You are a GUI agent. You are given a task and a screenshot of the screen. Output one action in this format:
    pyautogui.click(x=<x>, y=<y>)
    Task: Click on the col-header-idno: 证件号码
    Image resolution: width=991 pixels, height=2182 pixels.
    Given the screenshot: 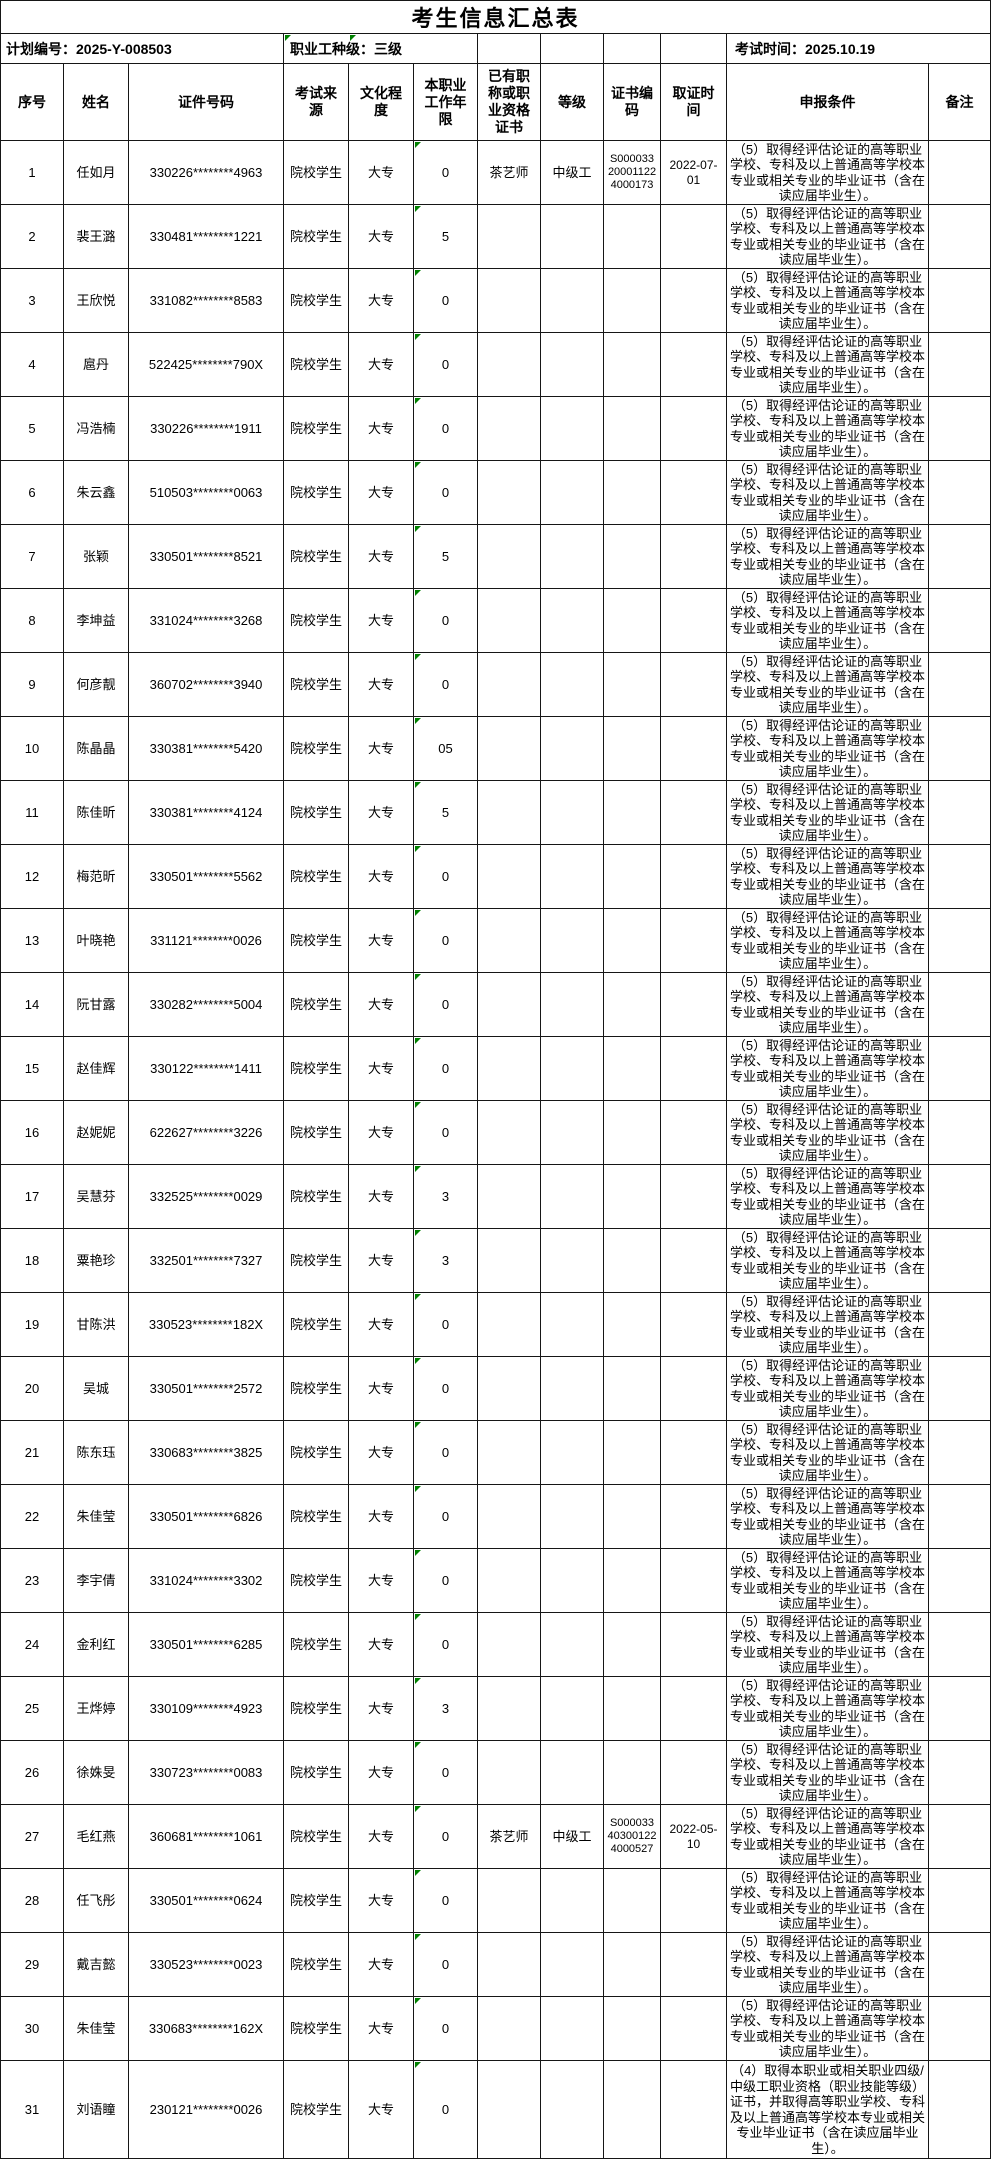 What is the action you would take?
    pyautogui.click(x=206, y=102)
    